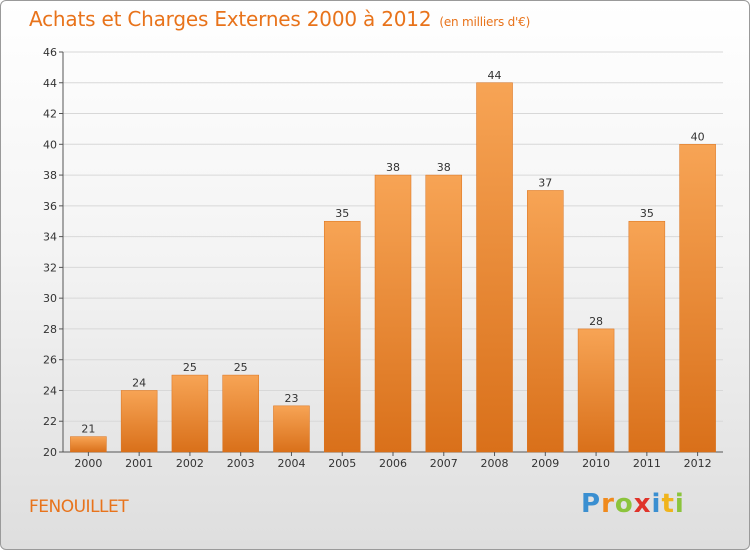  What do you see at coordinates (668, 504) in the screenshot?
I see `logo-letter: t` at bounding box center [668, 504].